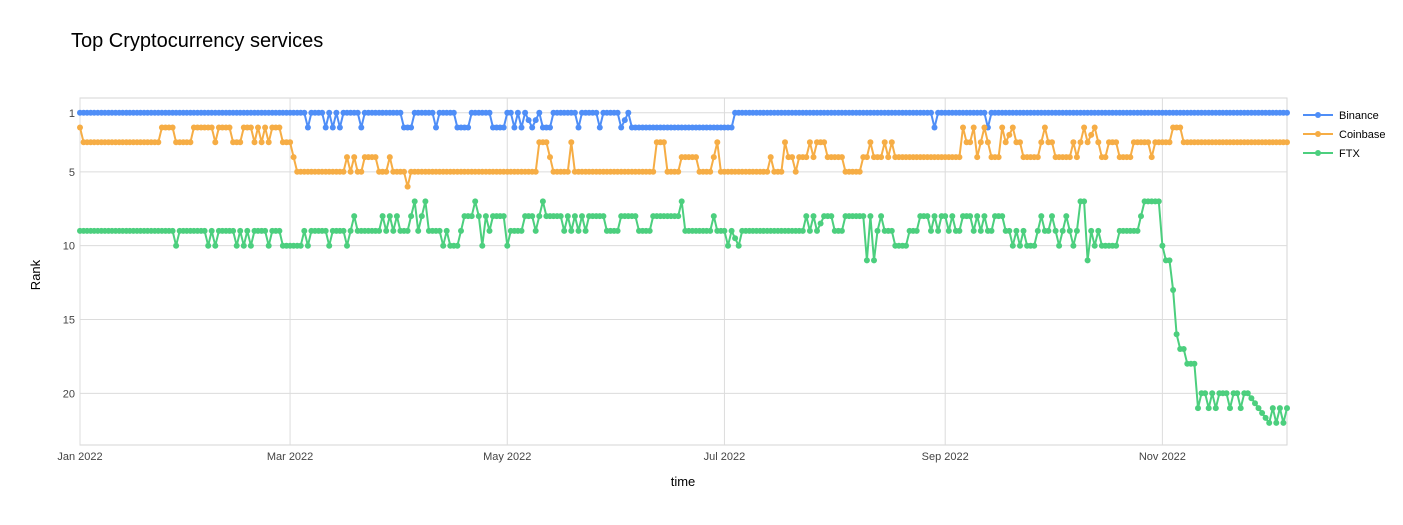  What do you see at coordinates (683, 481) in the screenshot?
I see `x-axis-title: time` at bounding box center [683, 481].